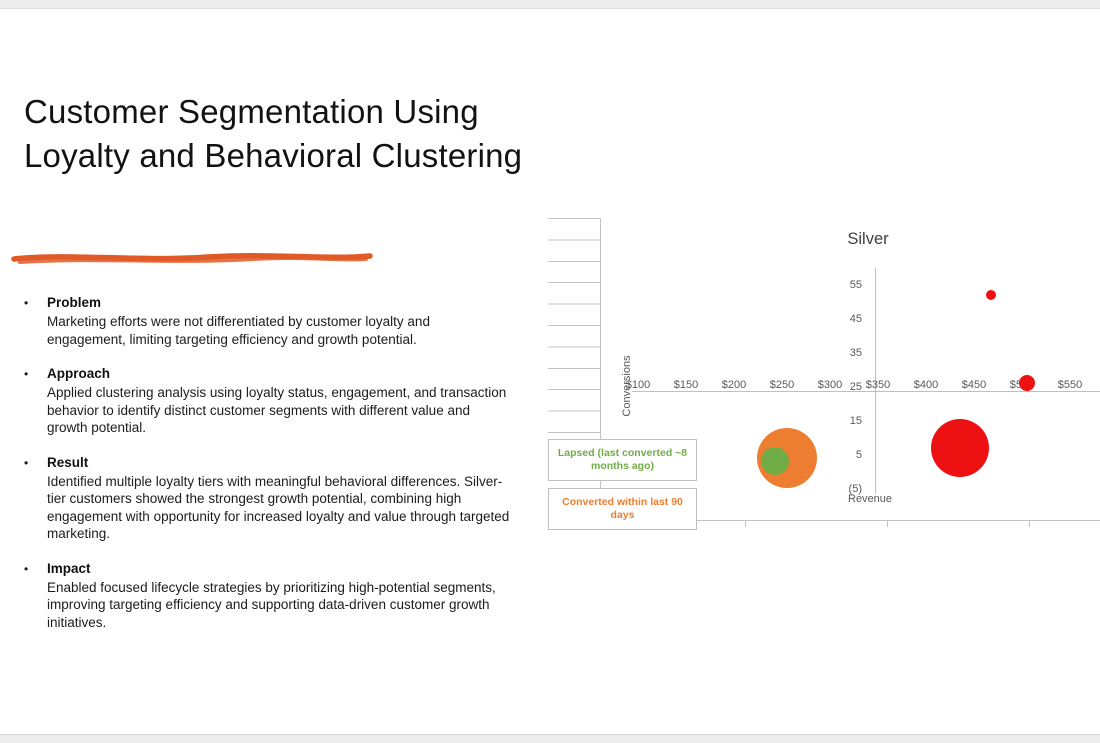  Describe the element at coordinates (622, 460) in the screenshot. I see `callout-lapsed-segment: Lapsed (last converted ~8 months ago)` at that location.